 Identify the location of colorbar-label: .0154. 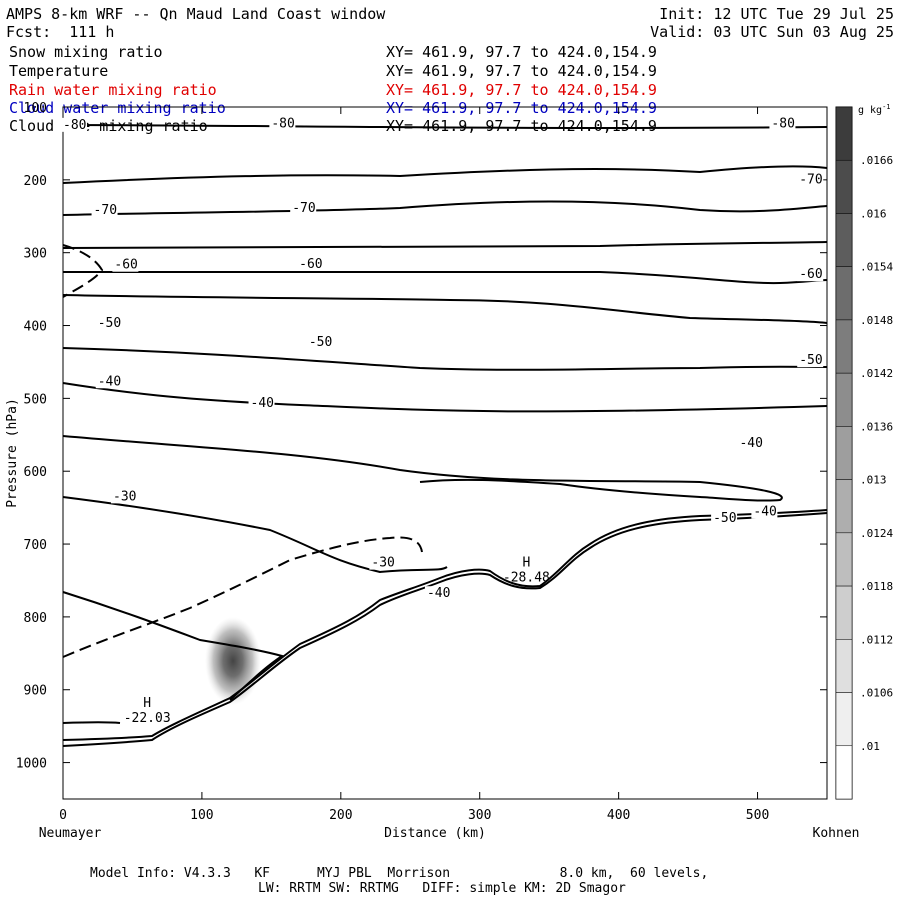
(876, 267).